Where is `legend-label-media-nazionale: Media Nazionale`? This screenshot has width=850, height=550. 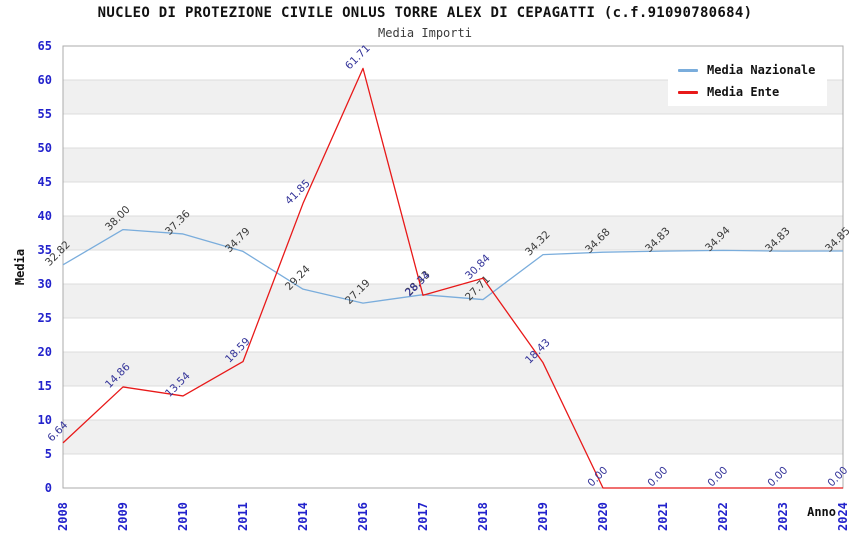
legend-label-media-nazionale: Media Nazionale is located at coordinates (761, 70).